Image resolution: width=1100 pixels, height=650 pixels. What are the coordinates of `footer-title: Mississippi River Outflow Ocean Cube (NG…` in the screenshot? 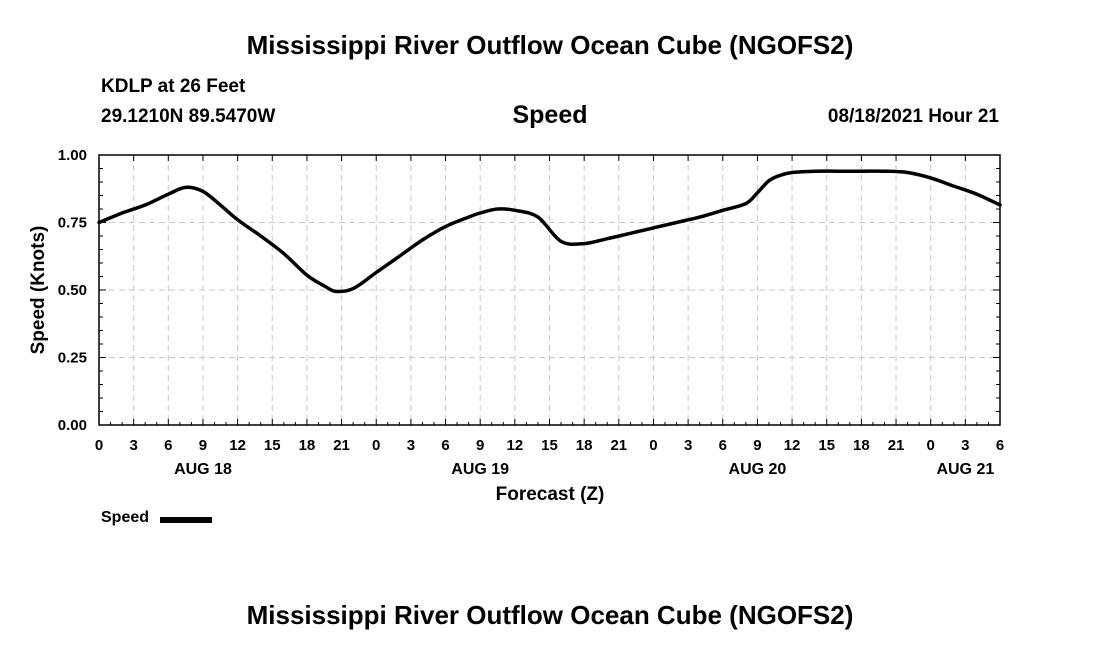 It's located at (550, 615).